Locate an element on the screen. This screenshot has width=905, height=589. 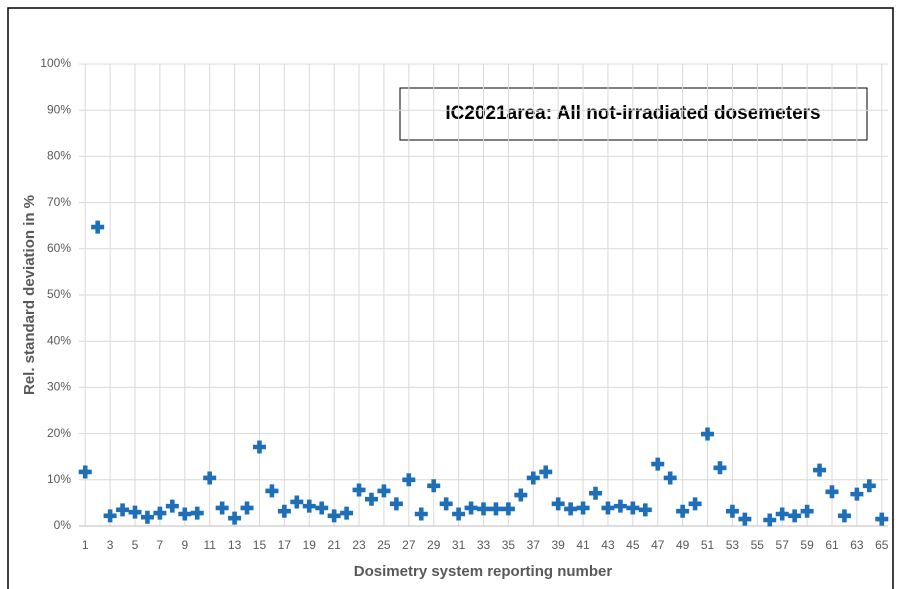
y-tick-label: 100% is located at coordinates (55, 63).